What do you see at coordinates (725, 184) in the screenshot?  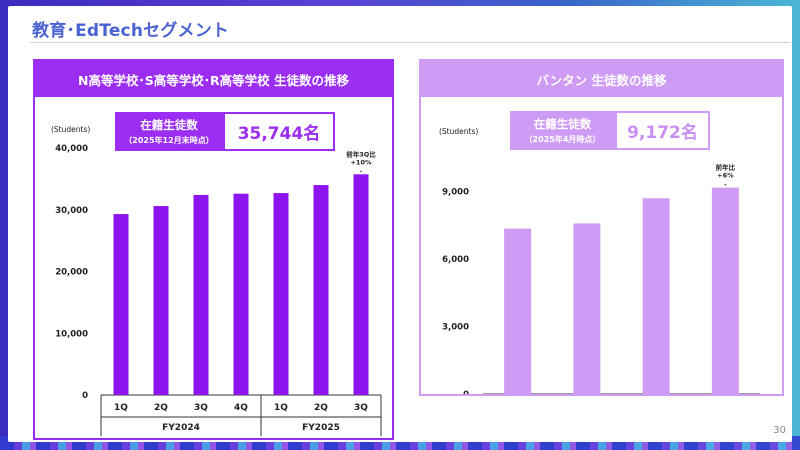 I see `right-annotation-dot` at bounding box center [725, 184].